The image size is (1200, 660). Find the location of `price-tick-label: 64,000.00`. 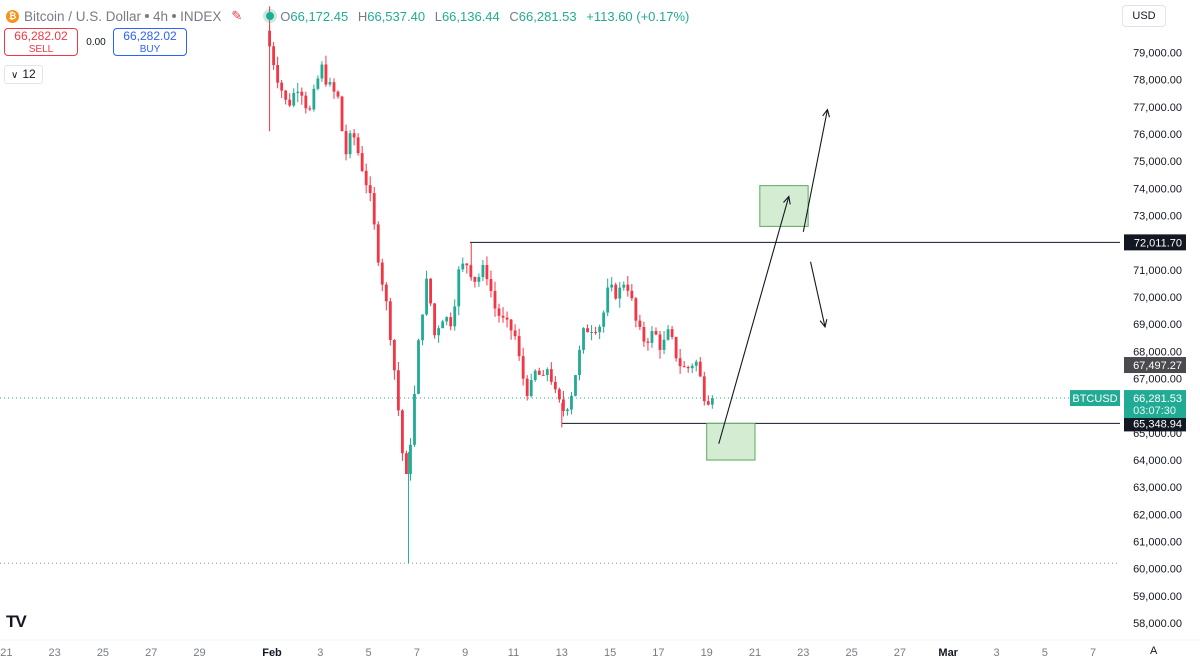

price-tick-label: 64,000.00 is located at coordinates (1157, 461).